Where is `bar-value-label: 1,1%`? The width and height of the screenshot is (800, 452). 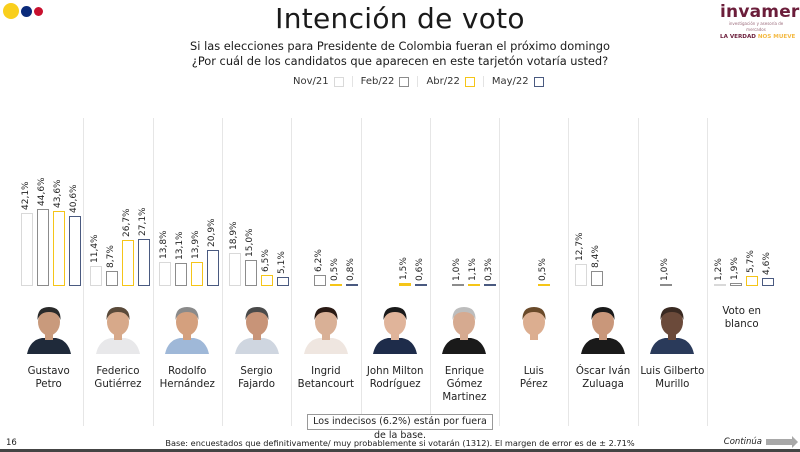
bar-value-label: 1,1% is located at coordinates (473, 269).